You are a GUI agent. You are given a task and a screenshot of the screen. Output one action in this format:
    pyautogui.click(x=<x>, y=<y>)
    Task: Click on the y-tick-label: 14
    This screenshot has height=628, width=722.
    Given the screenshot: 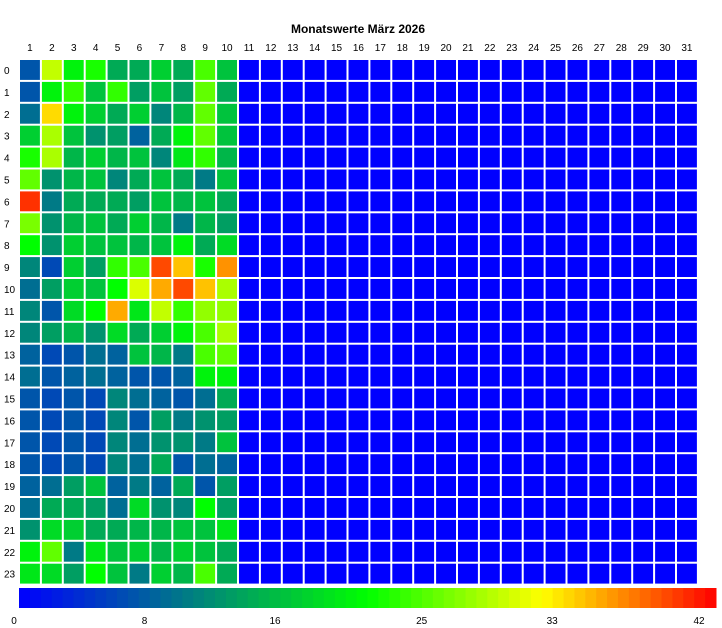 What is the action you would take?
    pyautogui.click(x=10, y=378)
    